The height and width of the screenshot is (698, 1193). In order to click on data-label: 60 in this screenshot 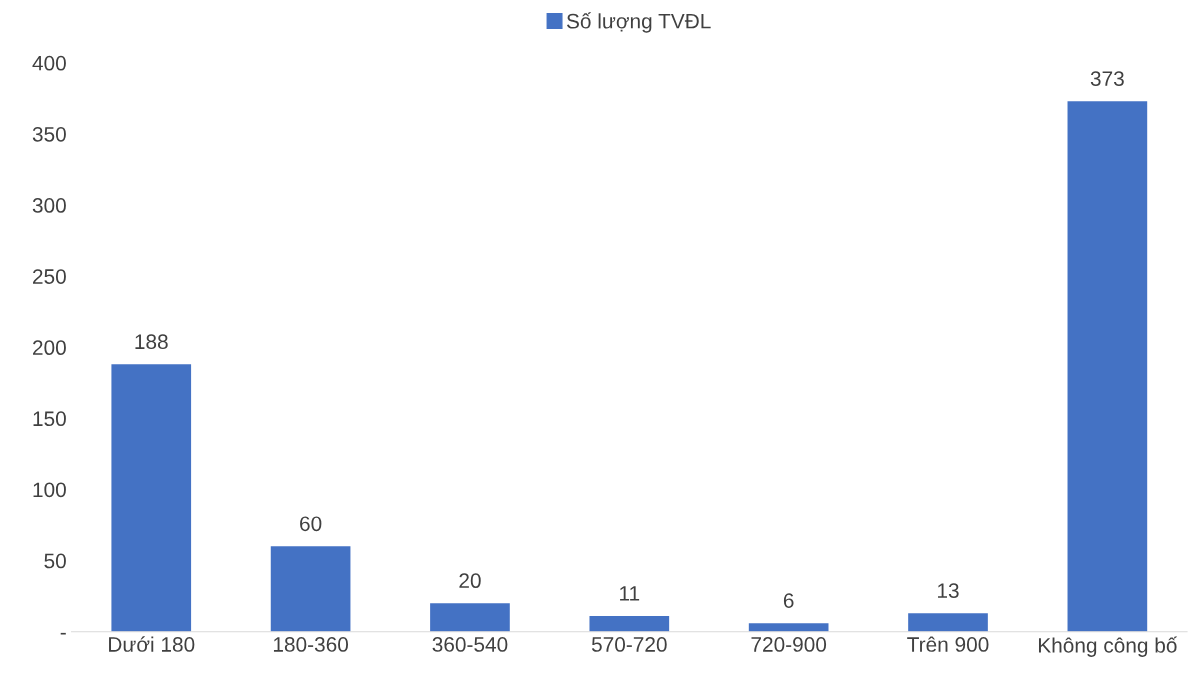, I will do `click(311, 524)`.